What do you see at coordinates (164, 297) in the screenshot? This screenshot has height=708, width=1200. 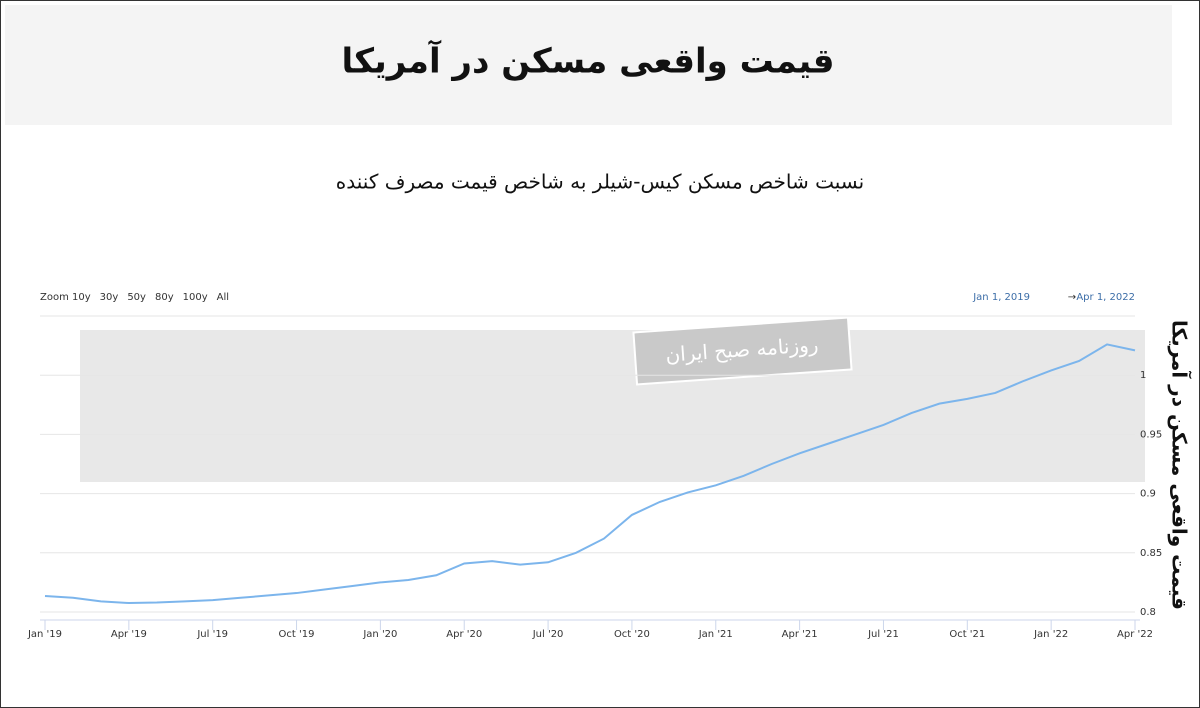 I see `range-button: 80y` at bounding box center [164, 297].